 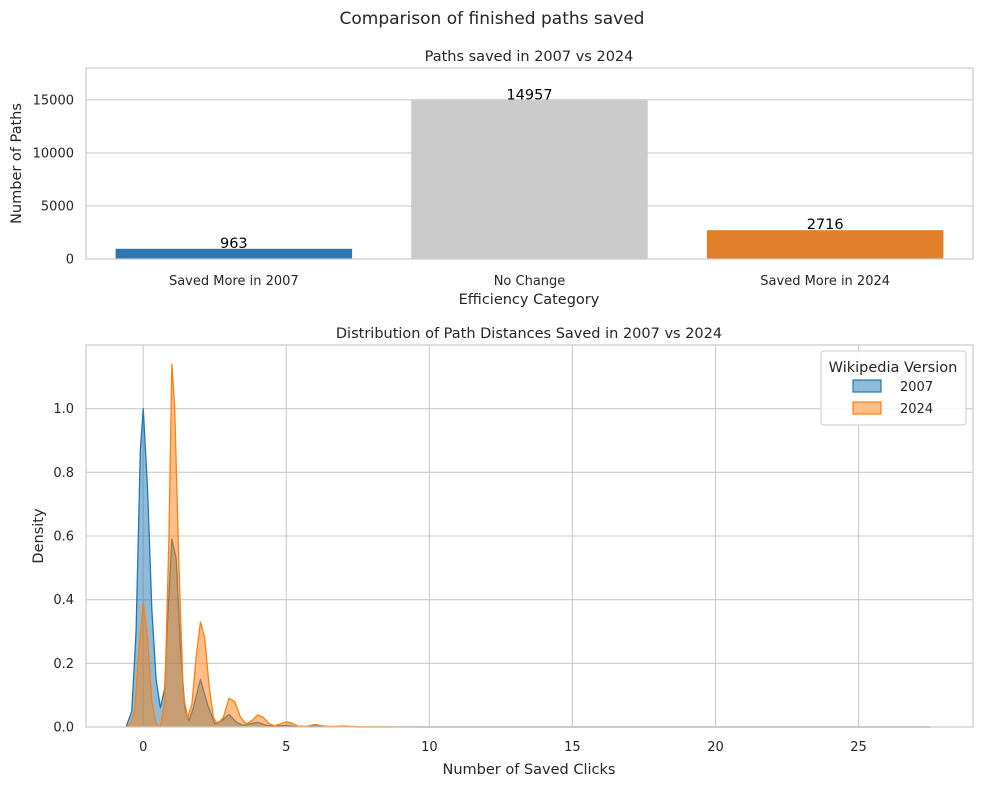 I want to click on bar-value-label: 2716, so click(x=825, y=225).